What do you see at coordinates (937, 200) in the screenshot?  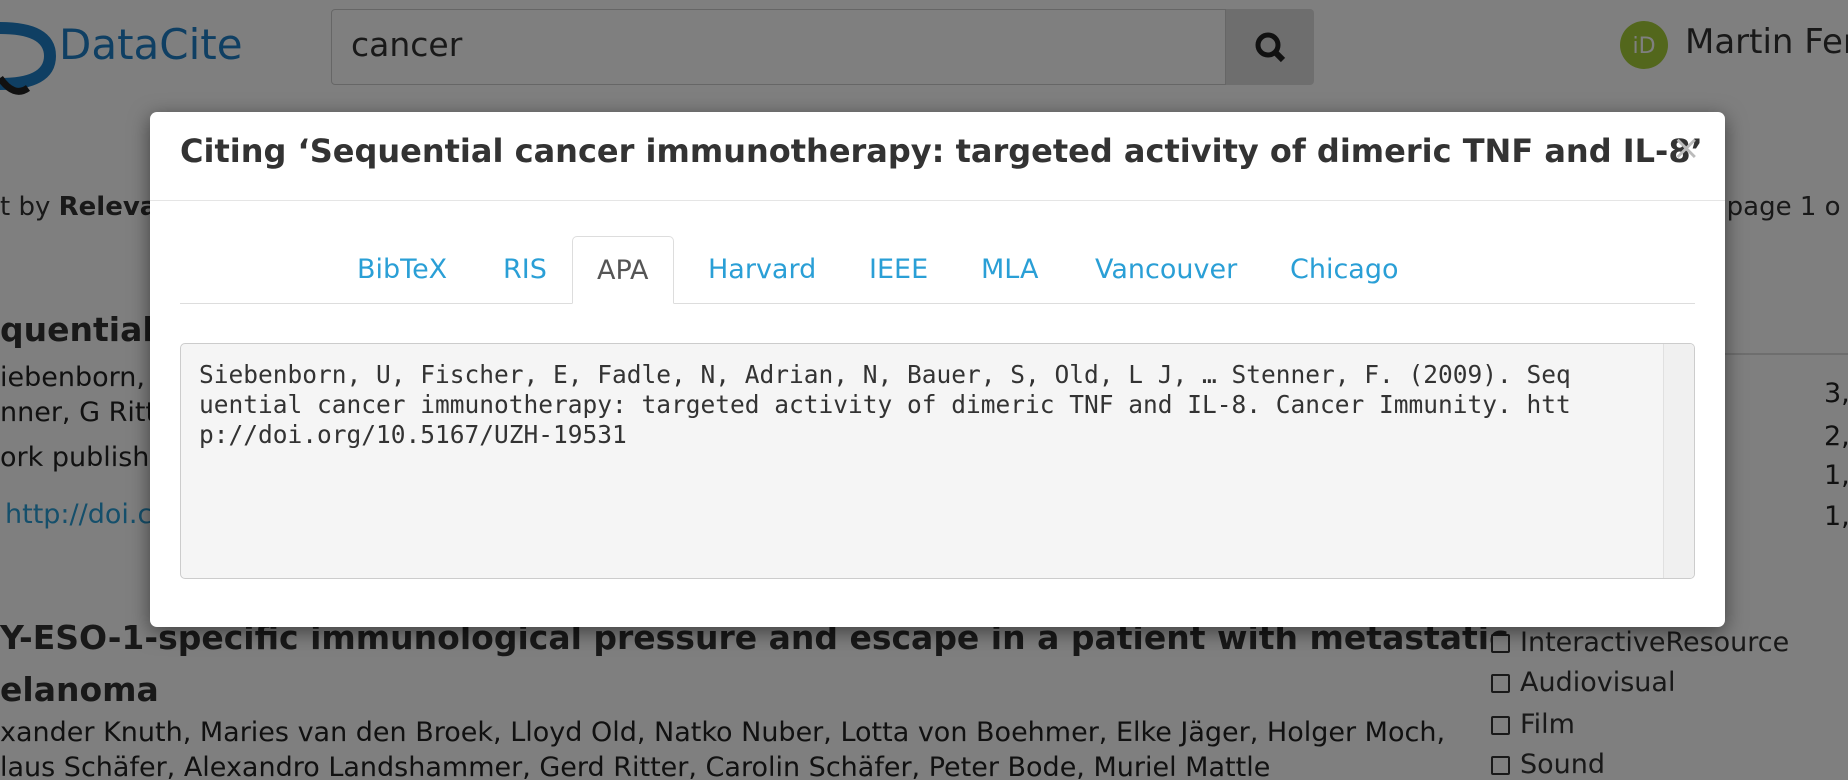 I see `header-divider` at bounding box center [937, 200].